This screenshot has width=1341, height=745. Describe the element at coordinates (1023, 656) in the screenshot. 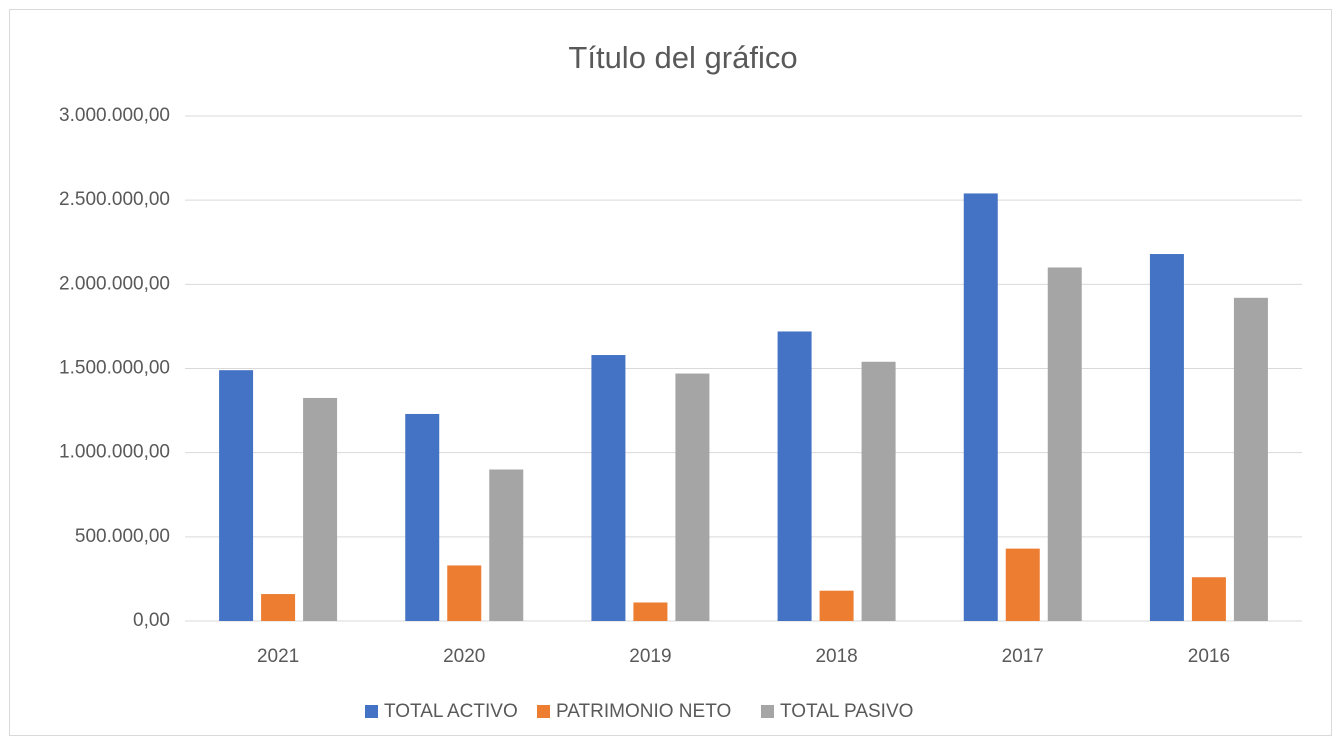

I see `x-tick-label: 2017` at that location.